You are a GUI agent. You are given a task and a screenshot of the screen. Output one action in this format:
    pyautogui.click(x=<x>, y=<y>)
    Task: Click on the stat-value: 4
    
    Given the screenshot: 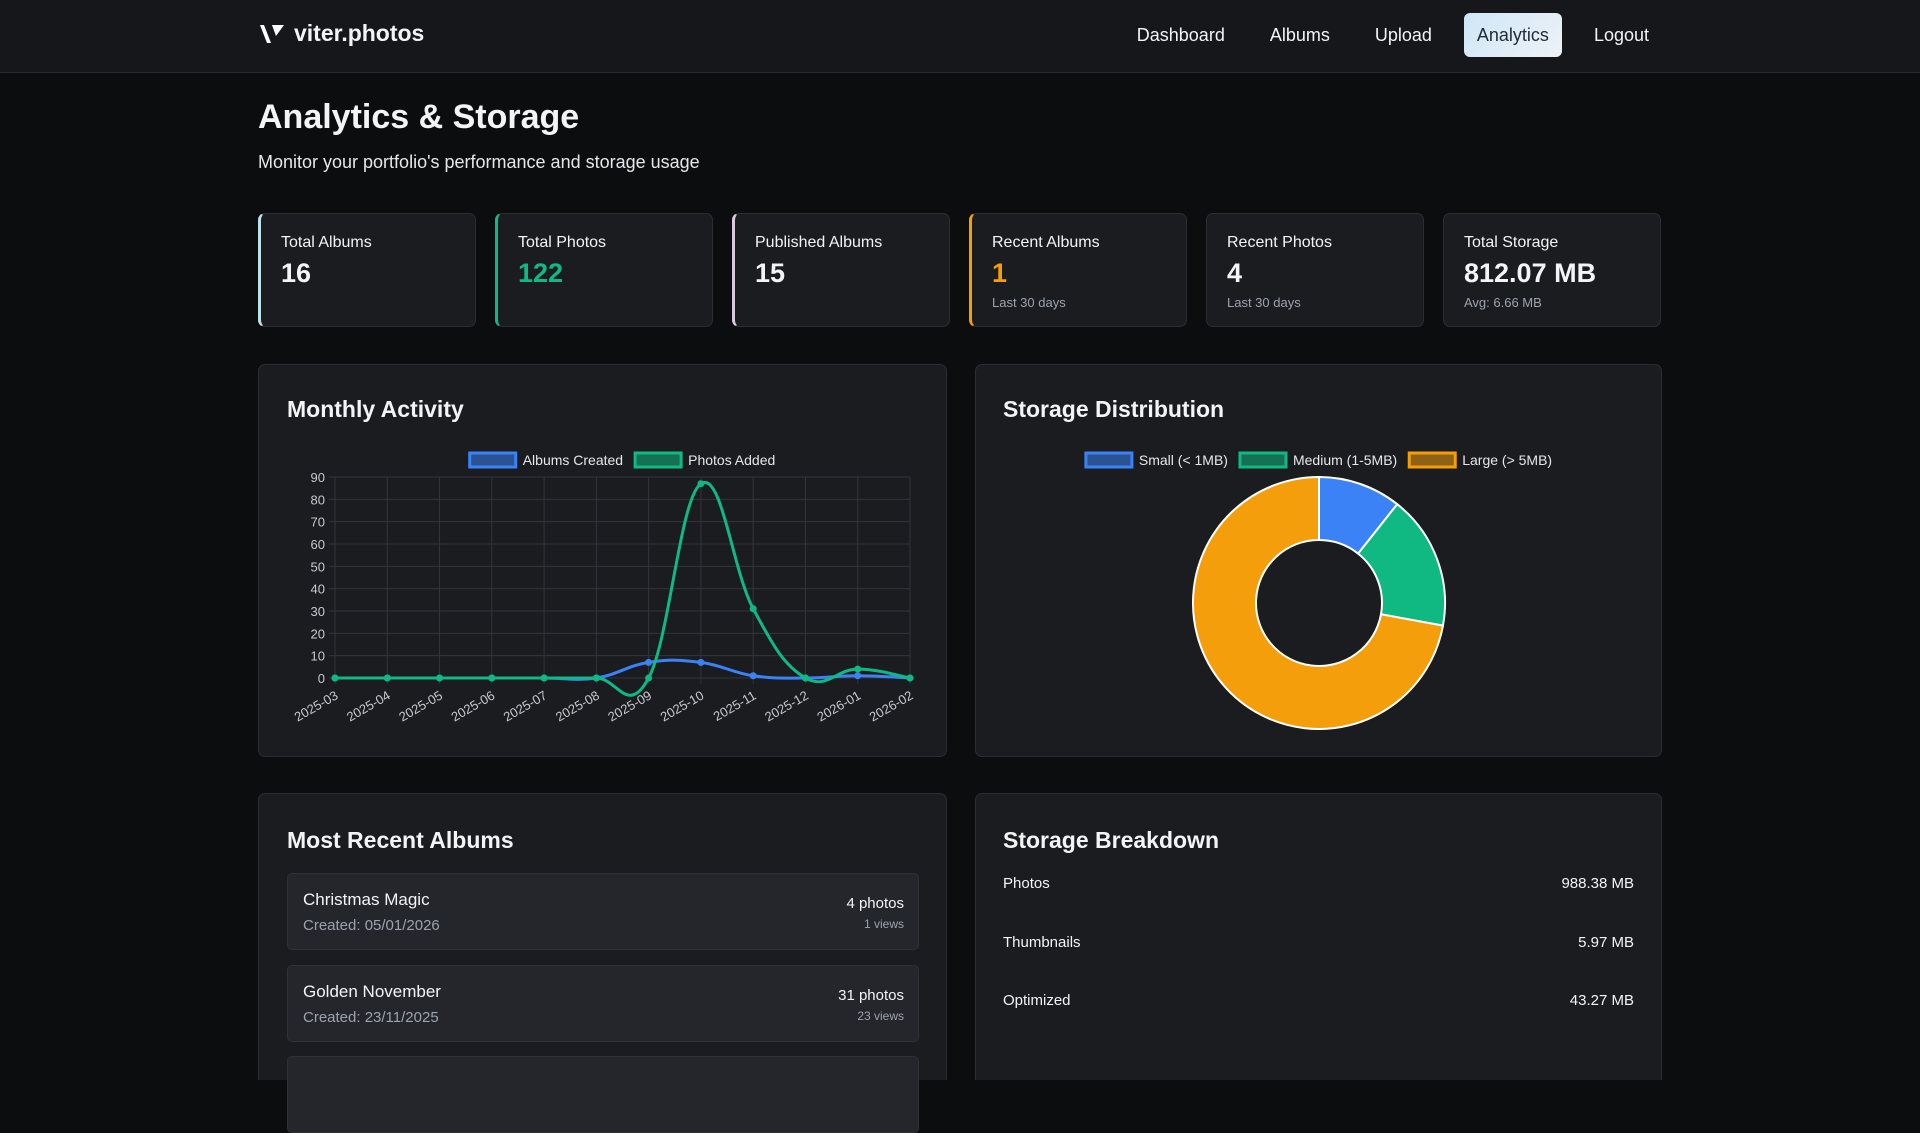 What is the action you would take?
    pyautogui.click(x=1235, y=273)
    